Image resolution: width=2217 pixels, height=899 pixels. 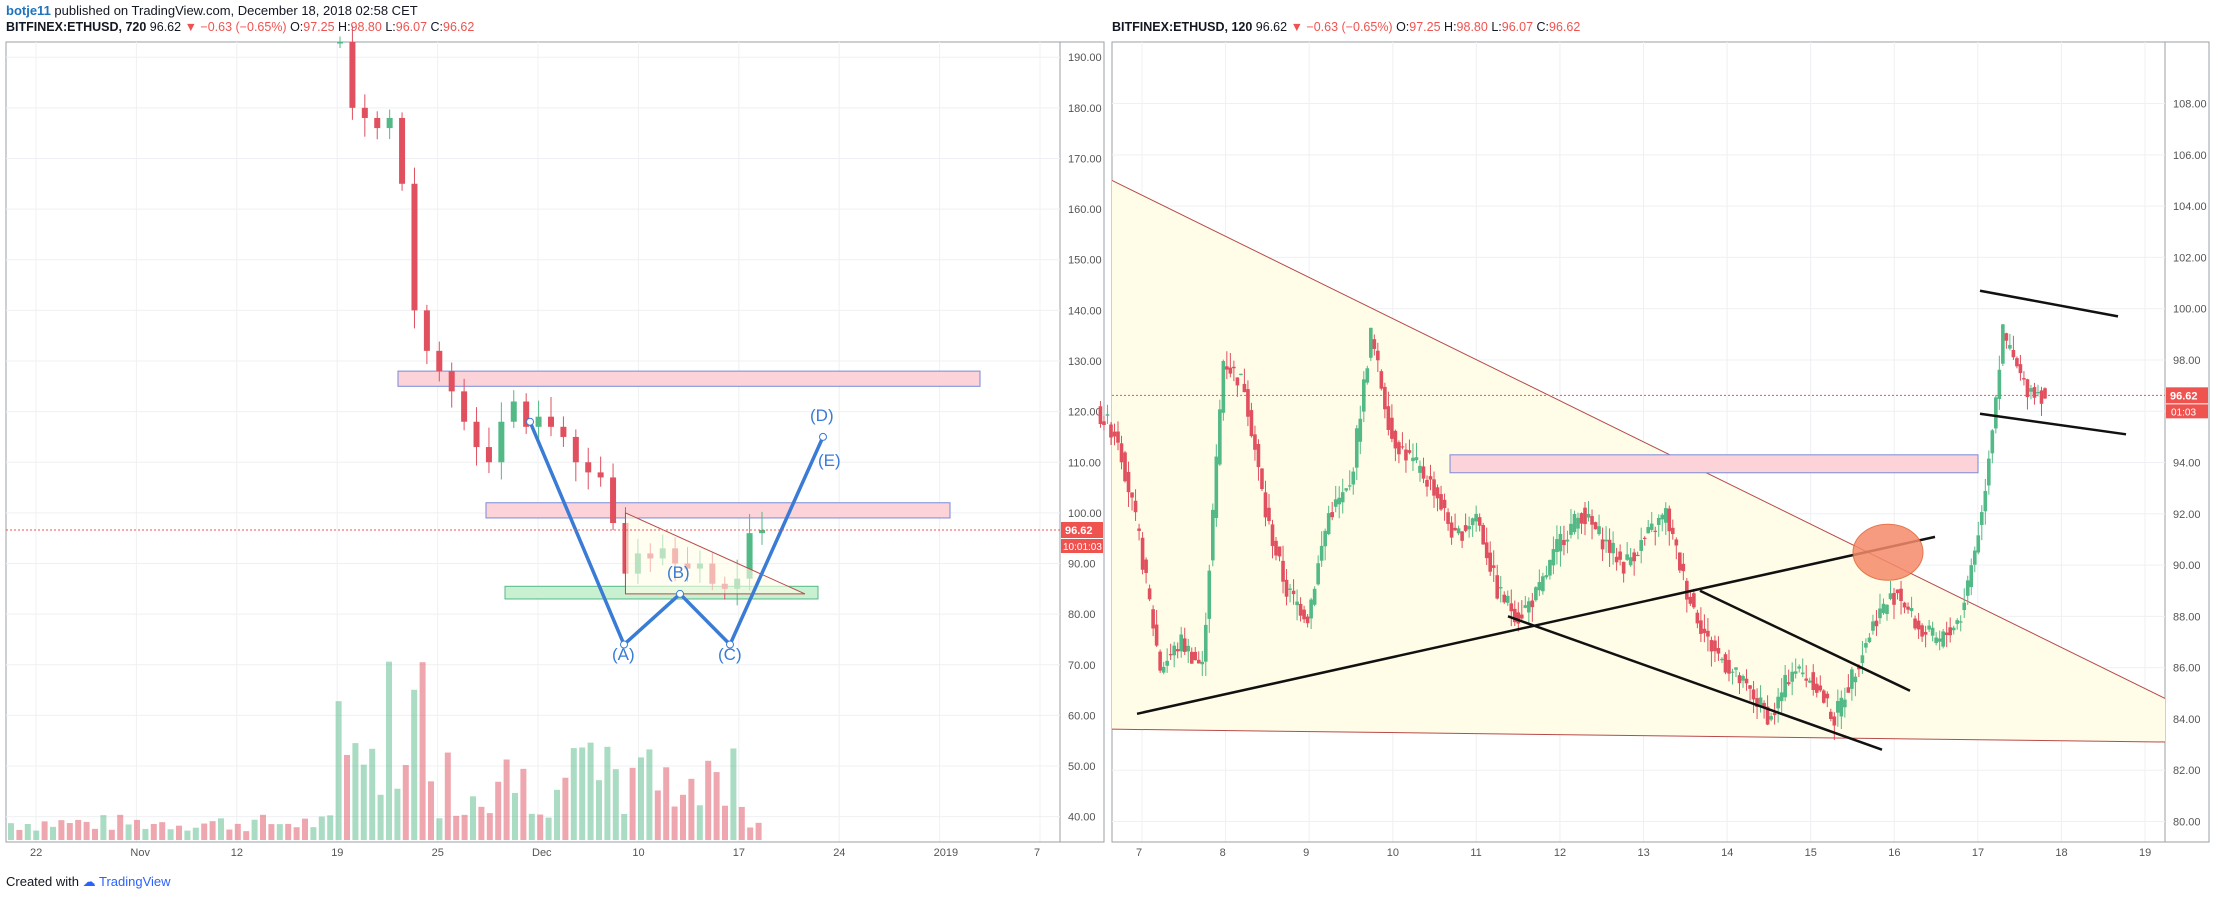 I want to click on x-tick-label: 10, so click(x=638, y=853).